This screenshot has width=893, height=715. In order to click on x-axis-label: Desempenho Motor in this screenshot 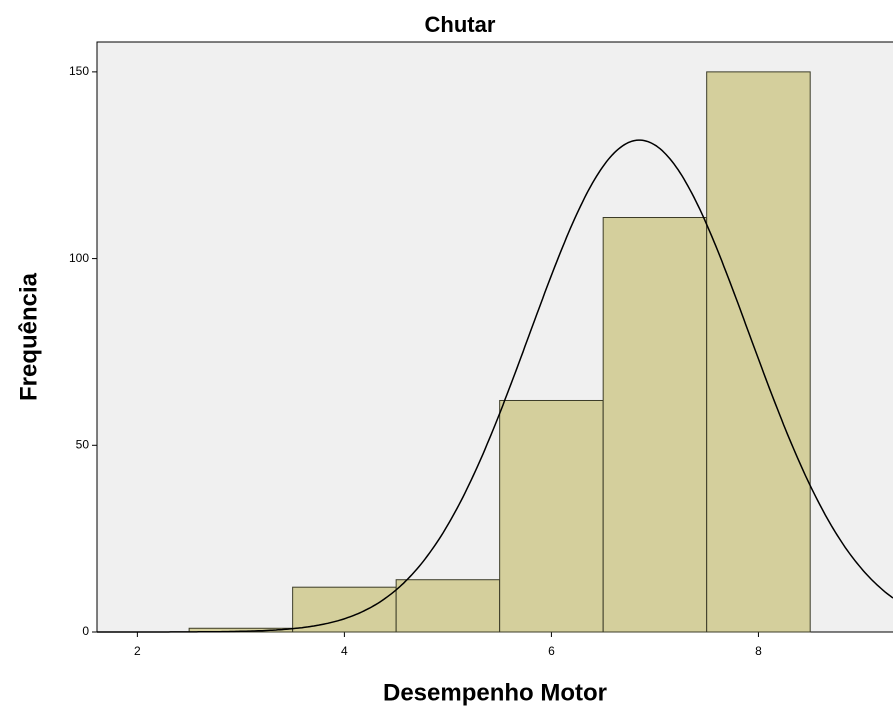, I will do `click(495, 692)`.